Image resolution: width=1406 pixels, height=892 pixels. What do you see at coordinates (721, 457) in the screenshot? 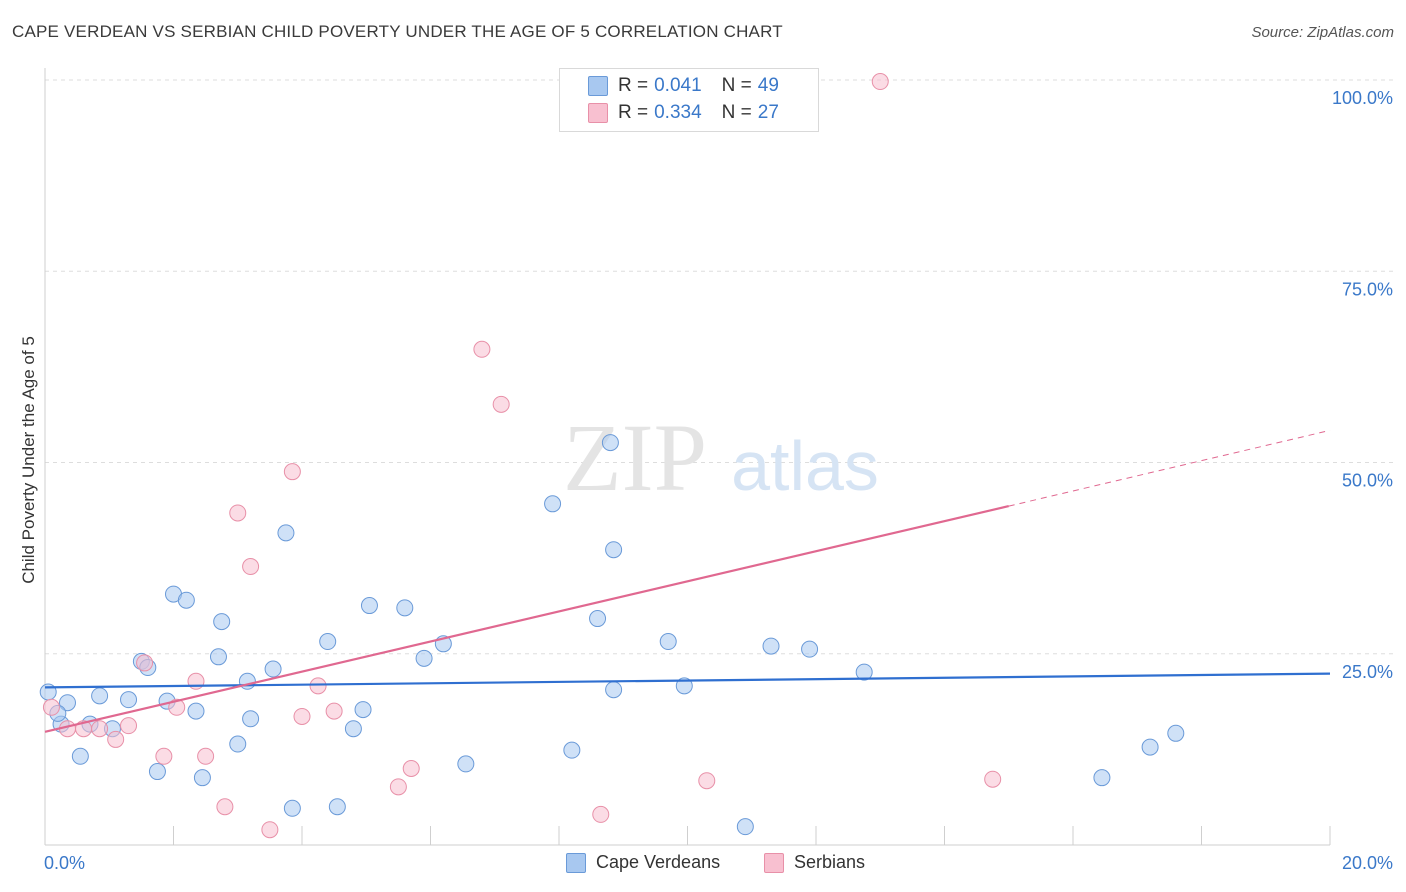
I see `watermark: ZIP atlas` at bounding box center [721, 457].